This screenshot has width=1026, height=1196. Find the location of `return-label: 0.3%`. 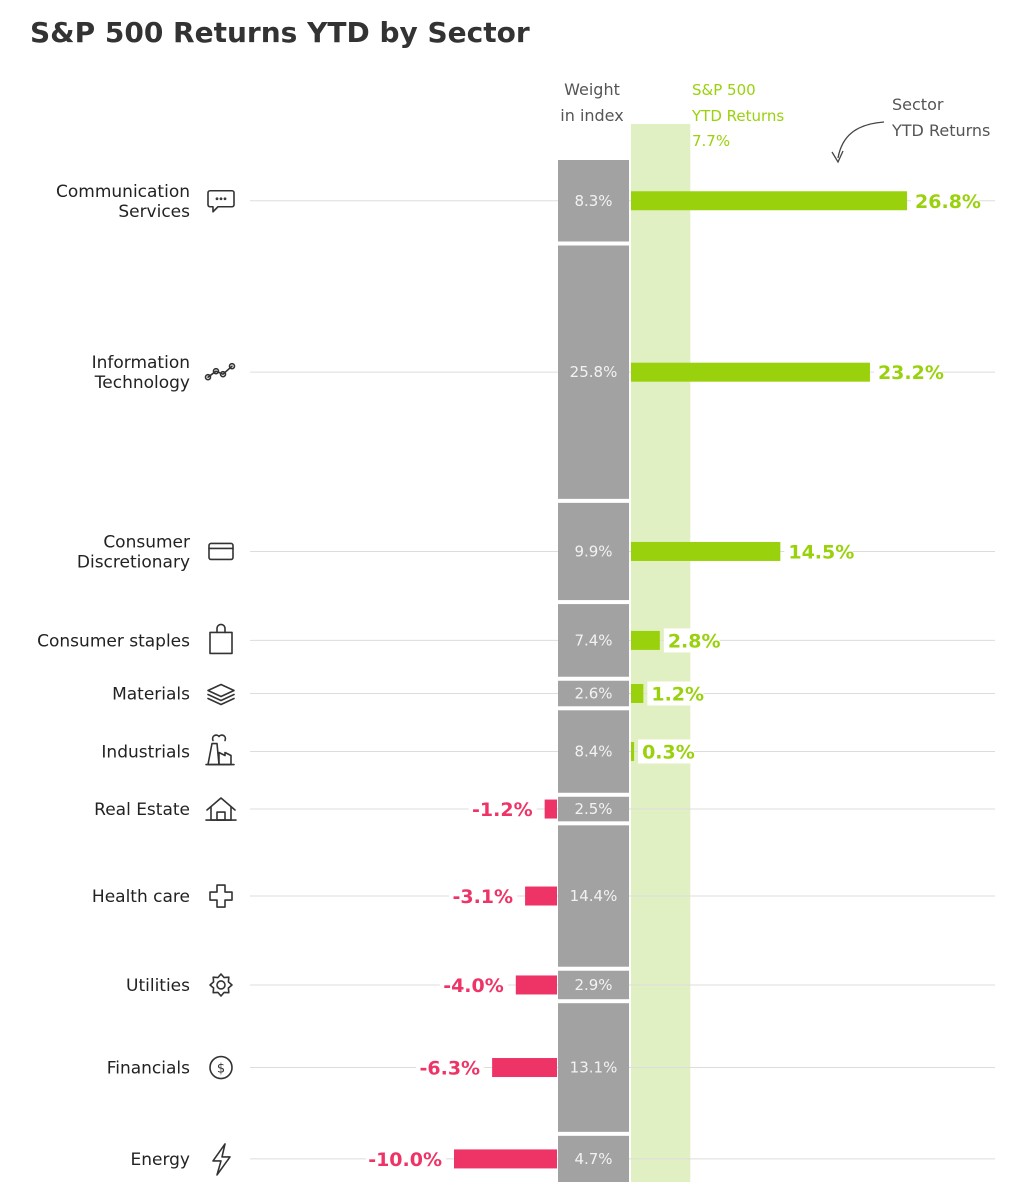

return-label: 0.3% is located at coordinates (668, 753).